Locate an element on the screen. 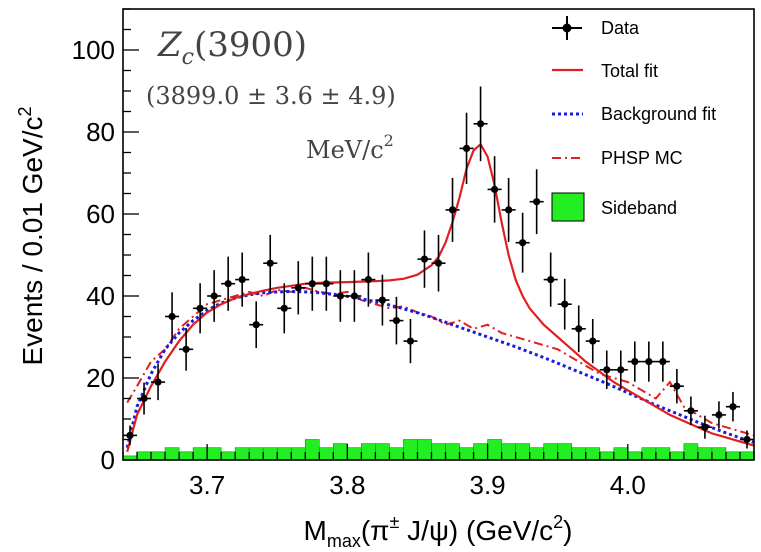 This screenshot has width=761, height=552. legend-entry-total-fit: Total fit is located at coordinates (605, 71).